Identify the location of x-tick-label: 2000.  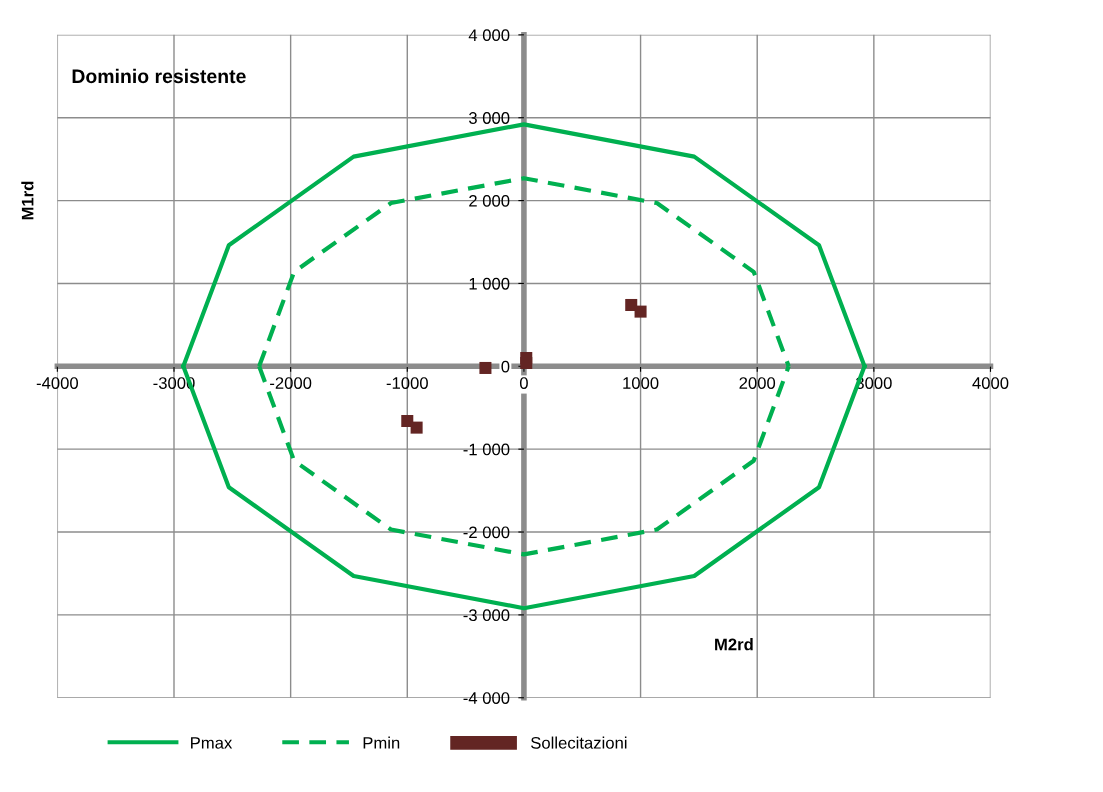
(757, 383).